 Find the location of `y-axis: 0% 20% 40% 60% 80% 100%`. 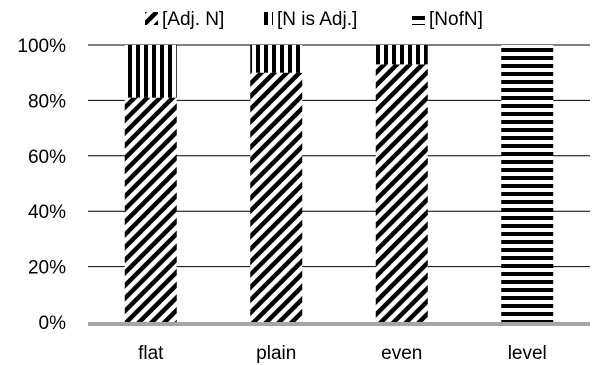

y-axis: 0% 20% 40% 60% 80% 100% is located at coordinates (41, 185).